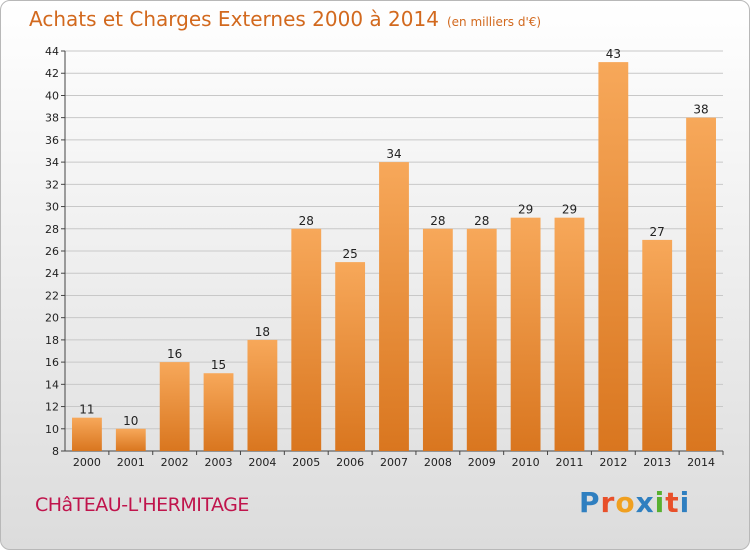 This screenshot has width=750, height=550. I want to click on x-tick-label: 2005, so click(306, 462).